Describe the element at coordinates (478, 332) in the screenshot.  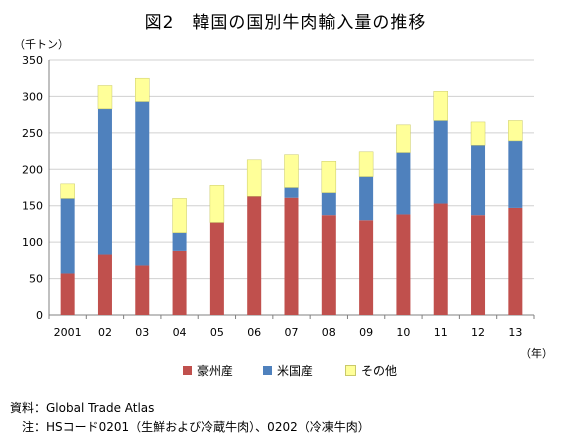
I see `x-tick-label: 12` at that location.